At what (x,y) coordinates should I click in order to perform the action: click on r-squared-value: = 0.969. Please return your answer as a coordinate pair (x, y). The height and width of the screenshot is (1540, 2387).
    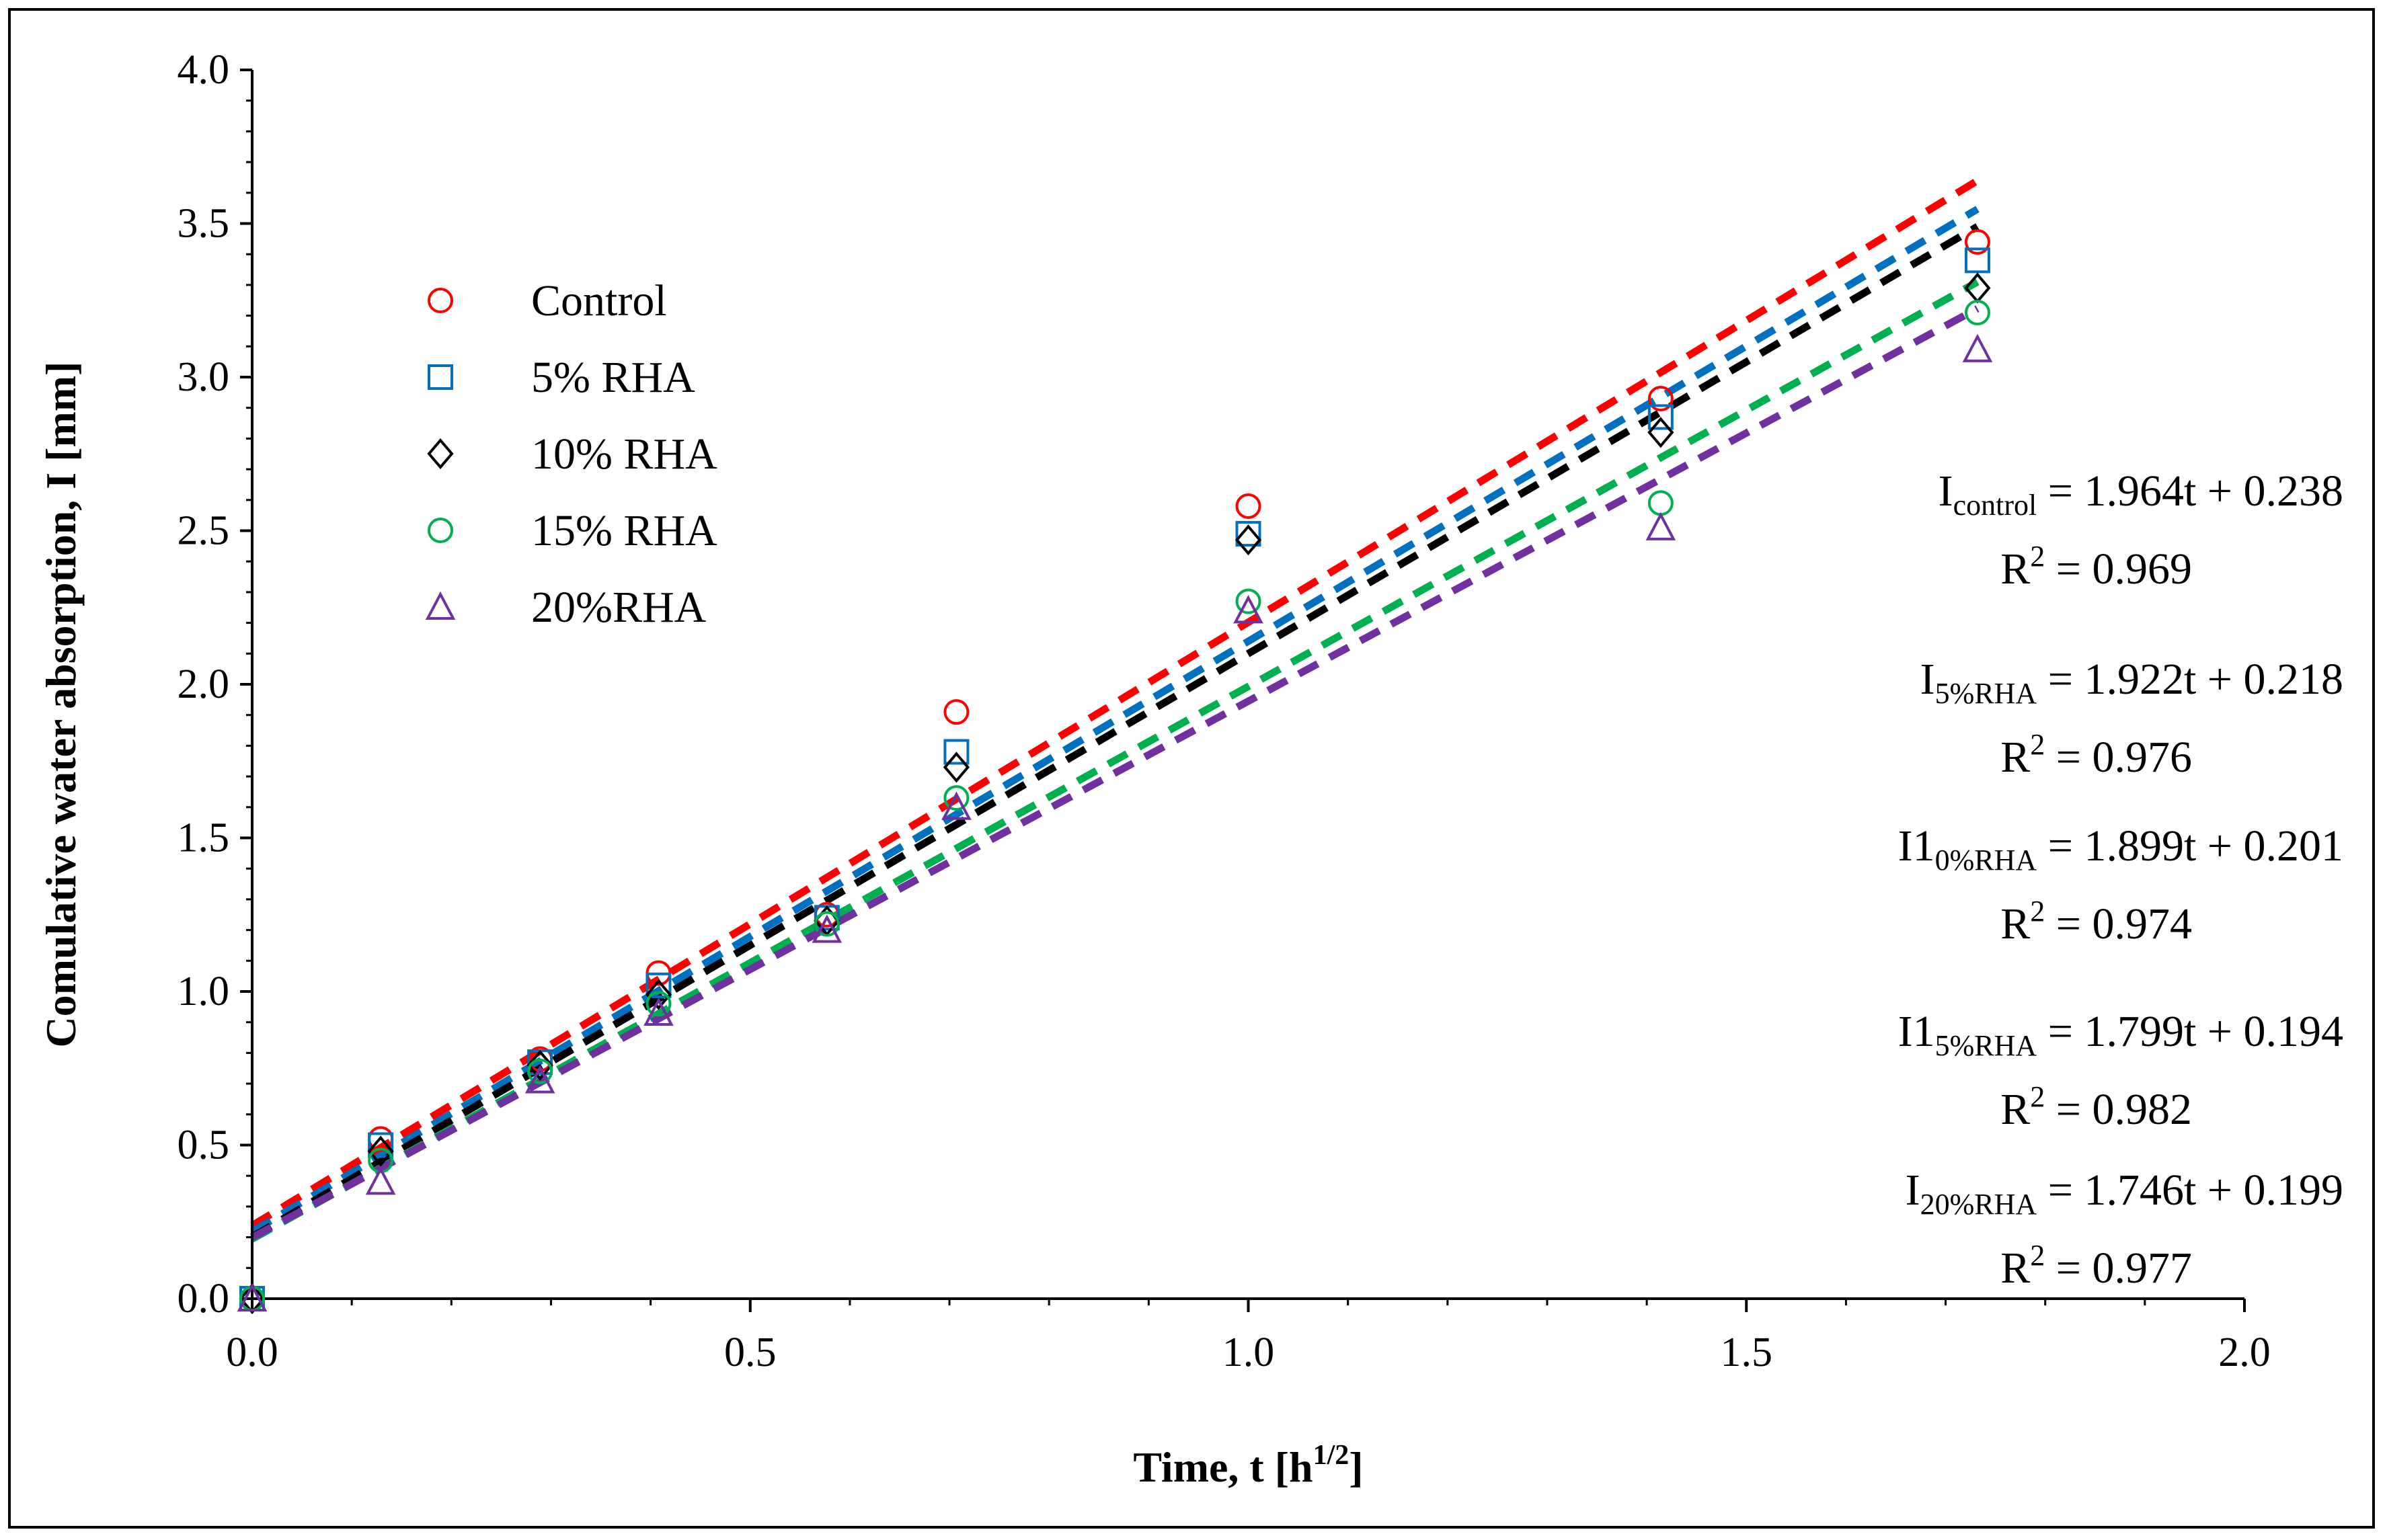
    Looking at the image, I should click on (2118, 569).